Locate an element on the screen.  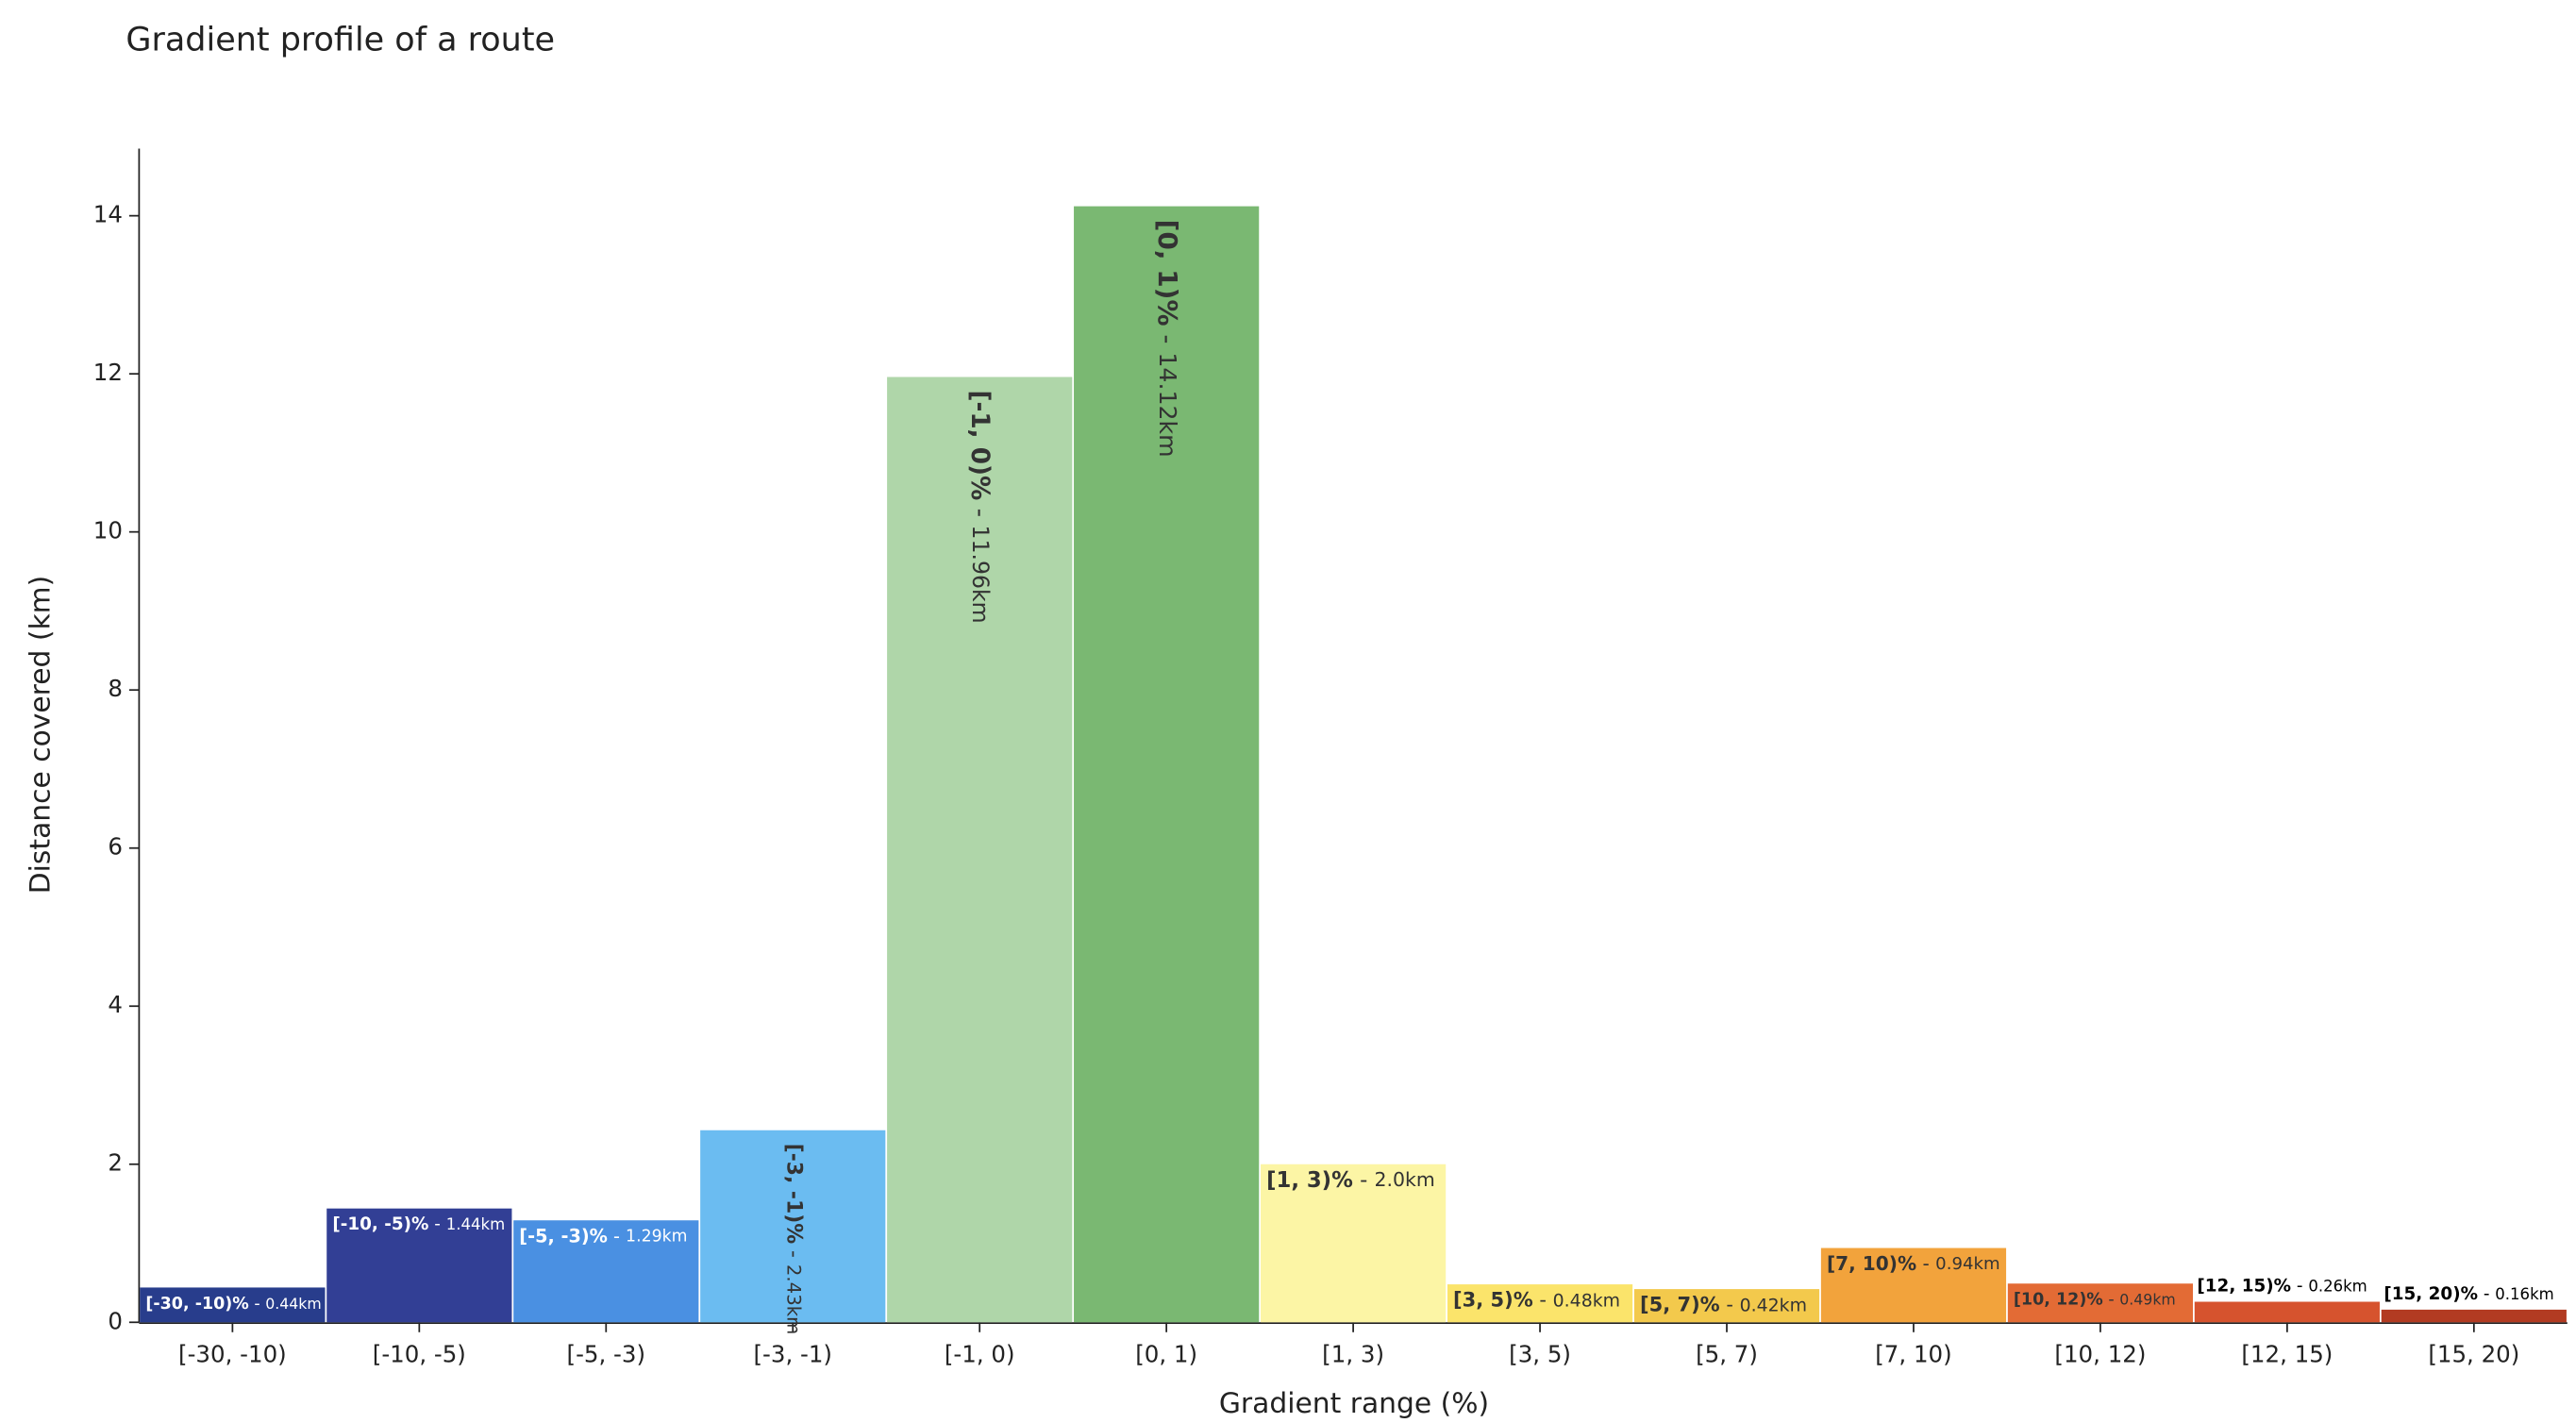
data-label-range: [5, 7)% is located at coordinates (1680, 1305).